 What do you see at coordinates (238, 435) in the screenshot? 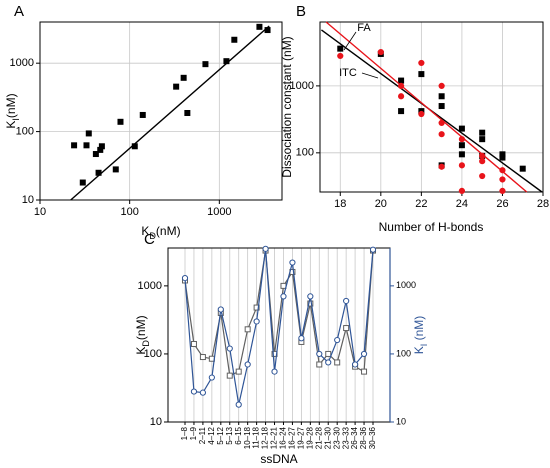
I see `x-tick-label: 6–15` at bounding box center [238, 435].